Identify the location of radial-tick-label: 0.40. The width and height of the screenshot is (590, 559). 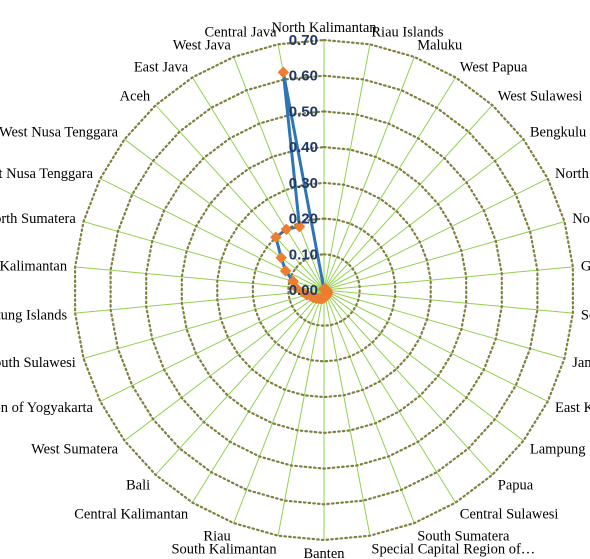
(303, 147).